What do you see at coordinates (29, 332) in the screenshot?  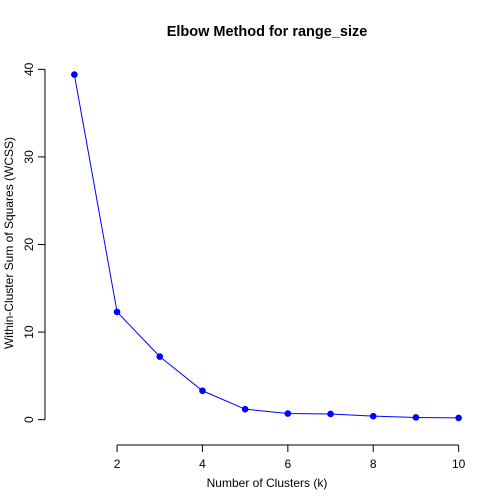 I see `y-tick-label: 10` at bounding box center [29, 332].